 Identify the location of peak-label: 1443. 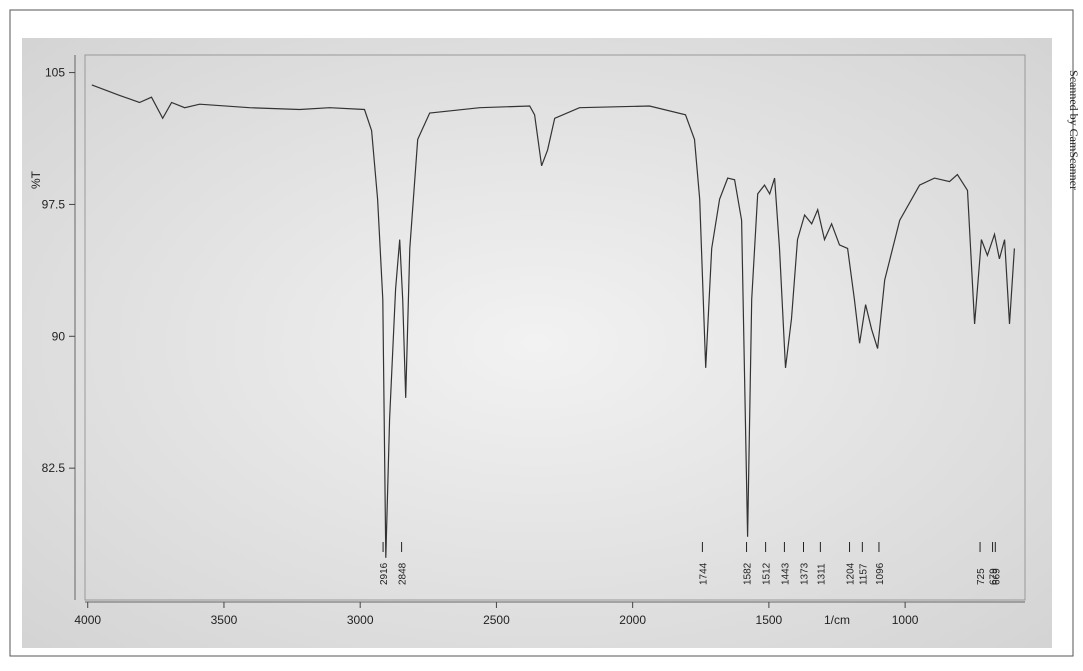
(785, 573).